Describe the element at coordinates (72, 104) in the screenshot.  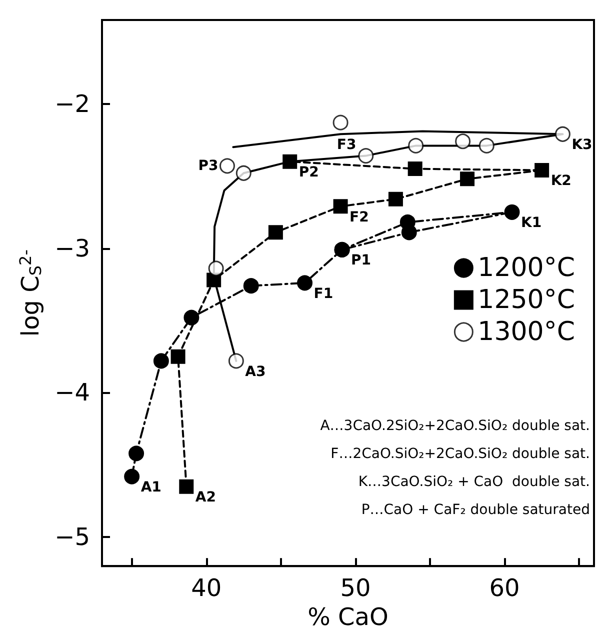
I see `y-tick-label: −2` at that location.